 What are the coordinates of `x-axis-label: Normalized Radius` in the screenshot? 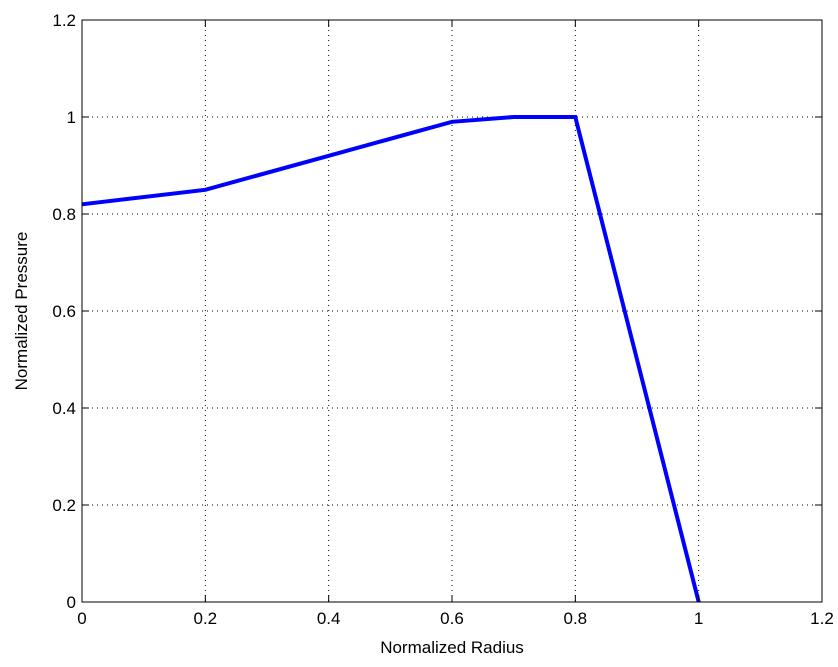 It's located at (452, 647).